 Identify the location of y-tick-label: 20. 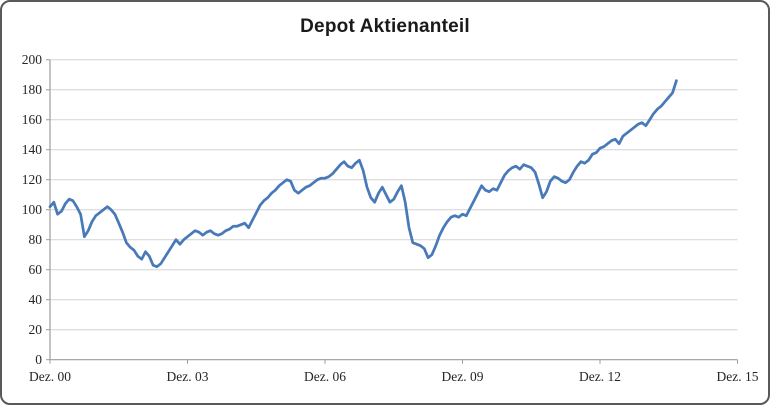
(35, 329).